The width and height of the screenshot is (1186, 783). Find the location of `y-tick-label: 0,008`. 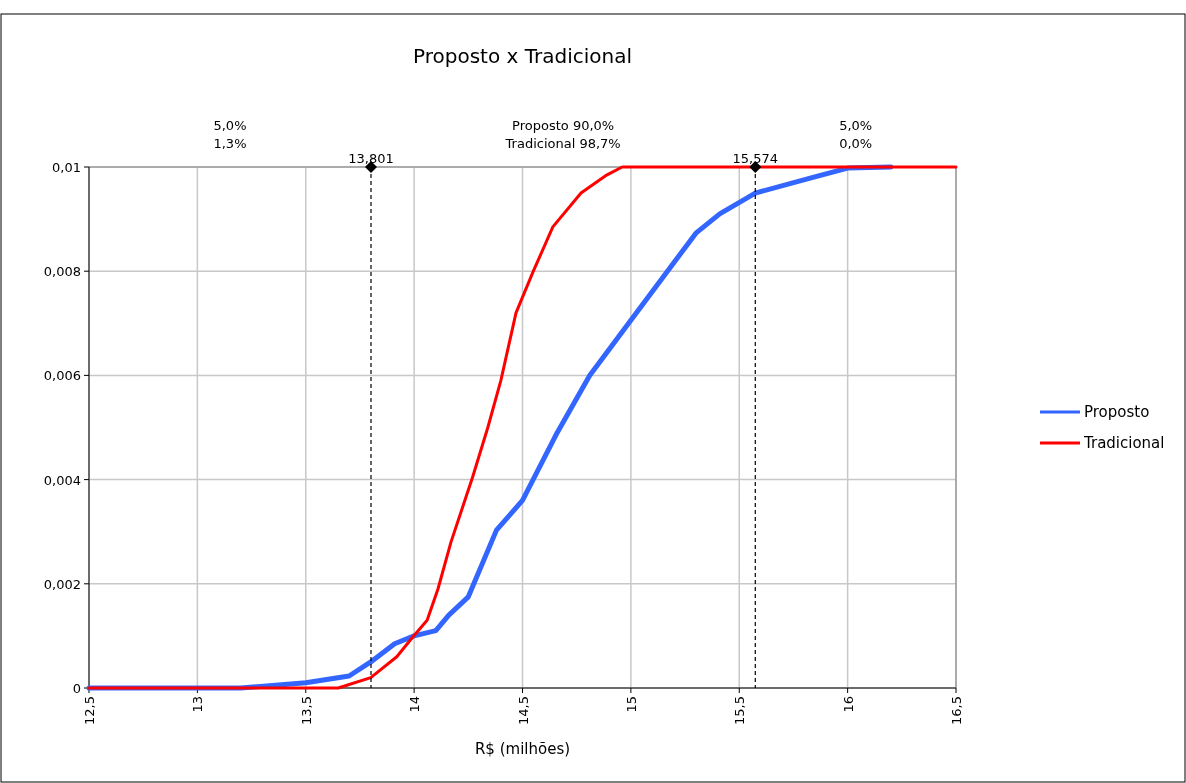

y-tick-label: 0,008 is located at coordinates (62, 272).